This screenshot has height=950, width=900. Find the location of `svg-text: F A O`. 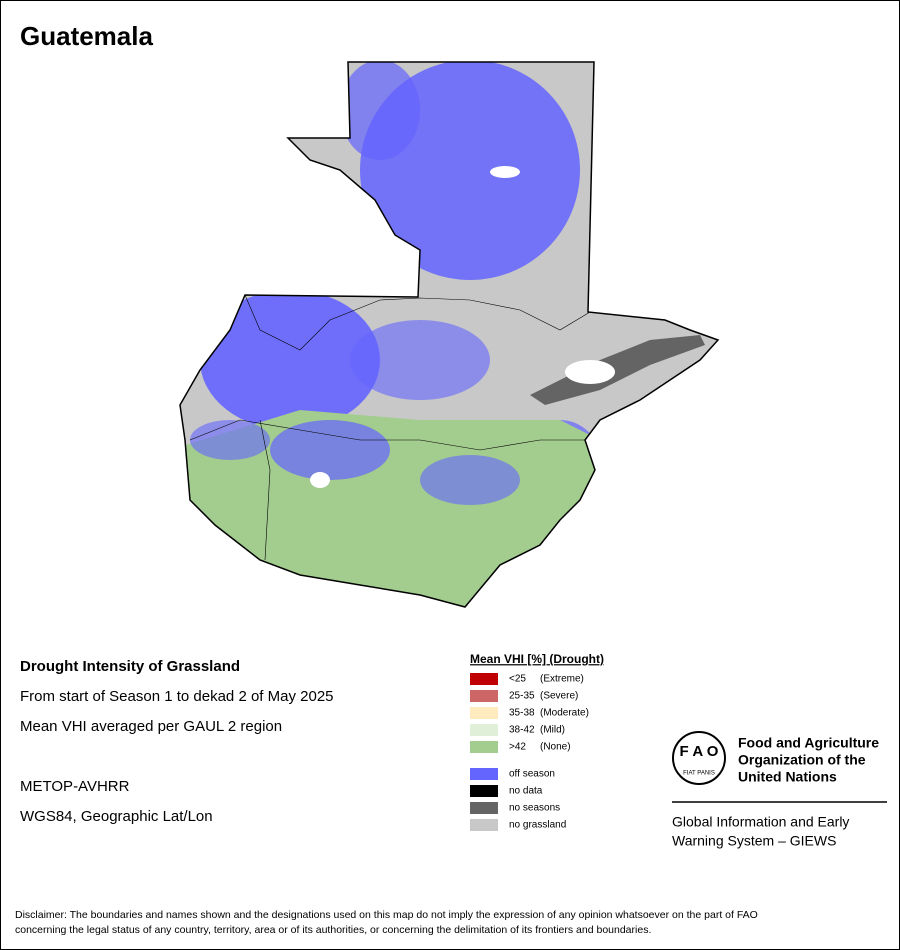

svg-text: F A O is located at coordinates (699, 751).